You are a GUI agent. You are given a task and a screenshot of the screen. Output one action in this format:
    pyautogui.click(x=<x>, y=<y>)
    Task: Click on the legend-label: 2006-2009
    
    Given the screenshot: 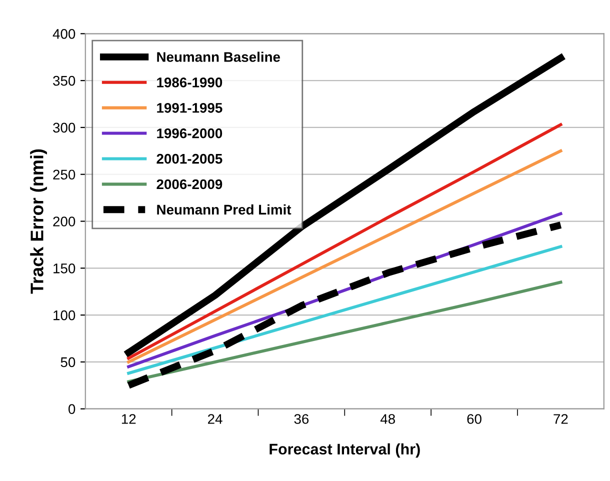 What is the action you would take?
    pyautogui.click(x=189, y=184)
    